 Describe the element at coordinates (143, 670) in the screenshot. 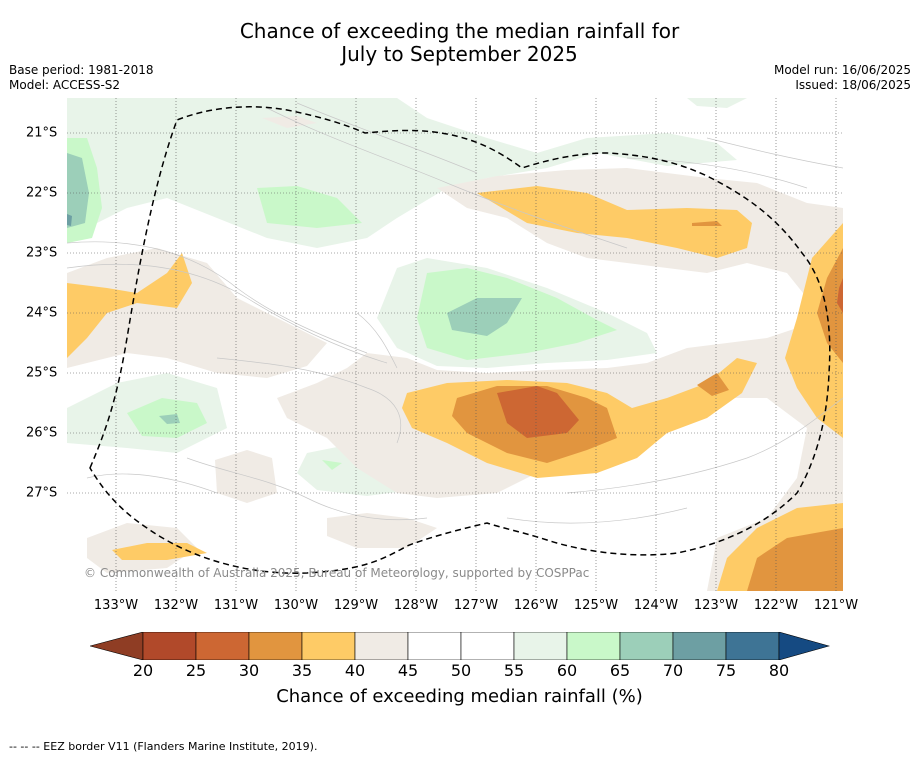

I see `colorbar-tick: 20` at that location.